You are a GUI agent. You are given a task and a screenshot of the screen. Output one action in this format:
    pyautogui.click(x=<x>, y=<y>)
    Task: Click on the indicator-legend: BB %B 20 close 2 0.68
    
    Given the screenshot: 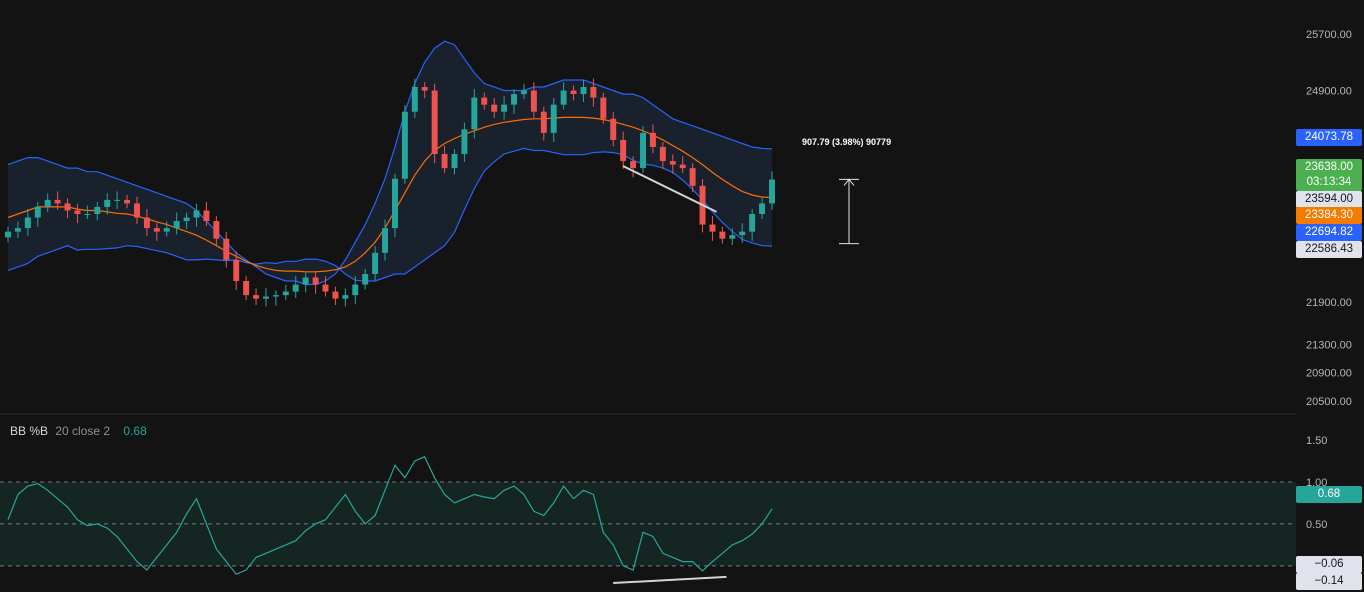 What is the action you would take?
    pyautogui.click(x=78, y=431)
    